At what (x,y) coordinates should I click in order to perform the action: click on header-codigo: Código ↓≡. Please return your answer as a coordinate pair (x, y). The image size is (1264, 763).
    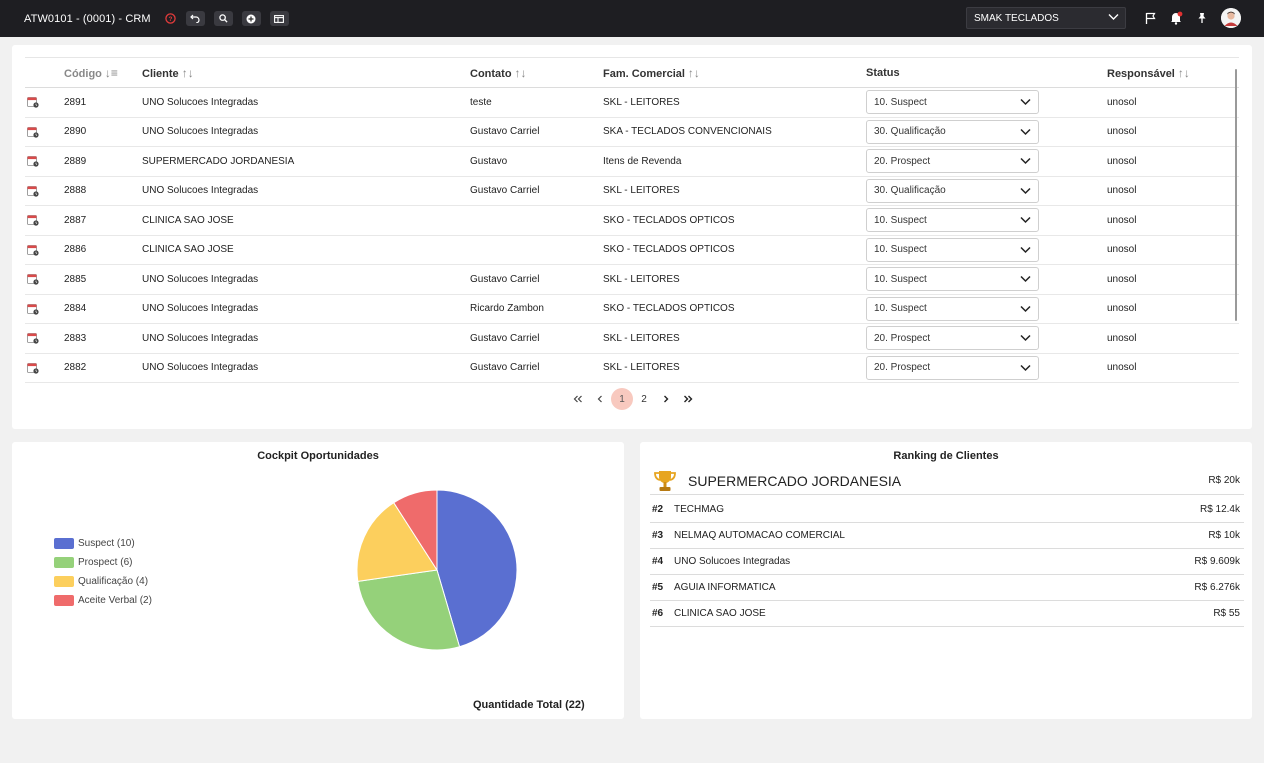
    Looking at the image, I should click on (103, 73).